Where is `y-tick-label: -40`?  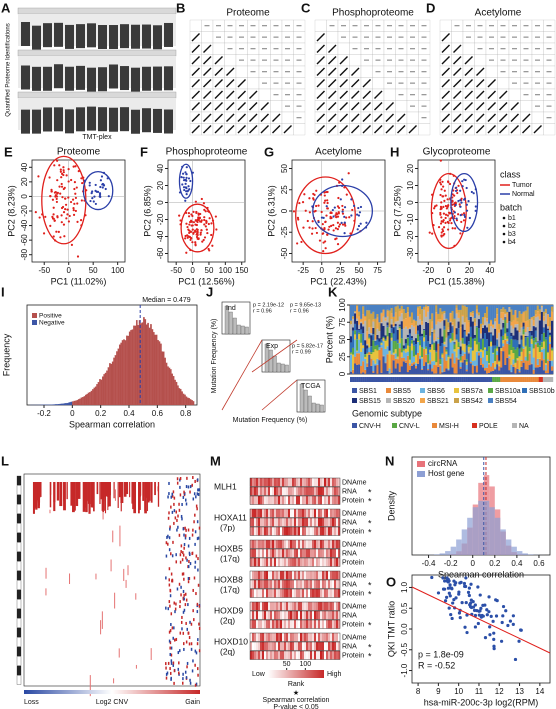
y-tick-label: -40 is located at coordinates (160, 236).